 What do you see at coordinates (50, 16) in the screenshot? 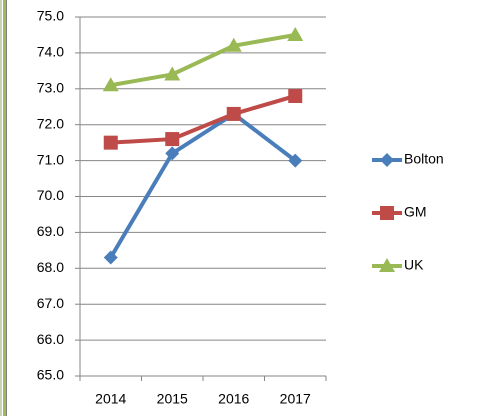
I see `y-tick-label: 75.0` at bounding box center [50, 16].